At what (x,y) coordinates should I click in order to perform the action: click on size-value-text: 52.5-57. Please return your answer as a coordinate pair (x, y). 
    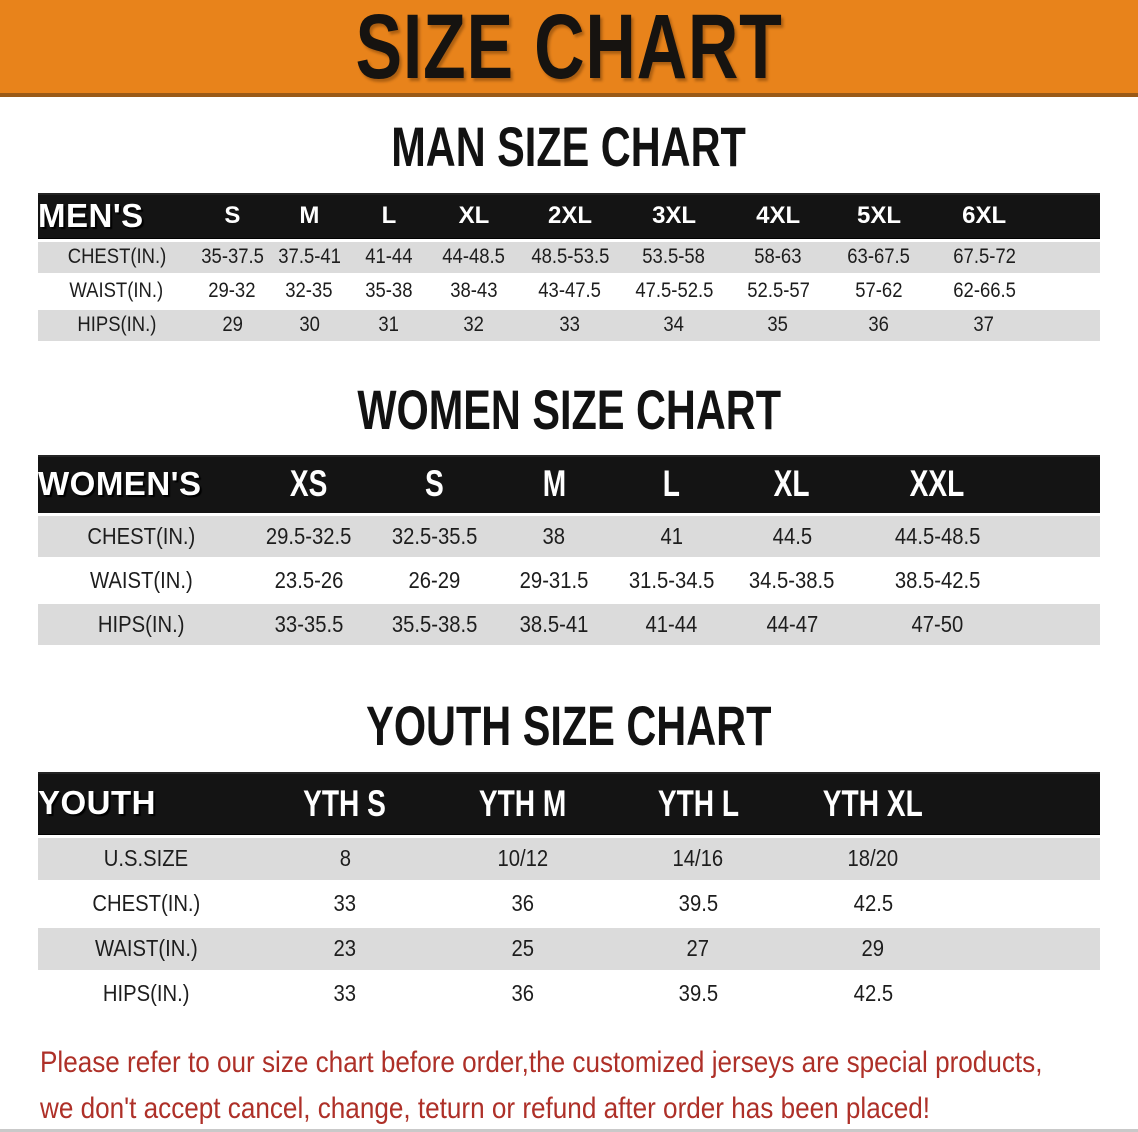
    Looking at the image, I should click on (778, 290).